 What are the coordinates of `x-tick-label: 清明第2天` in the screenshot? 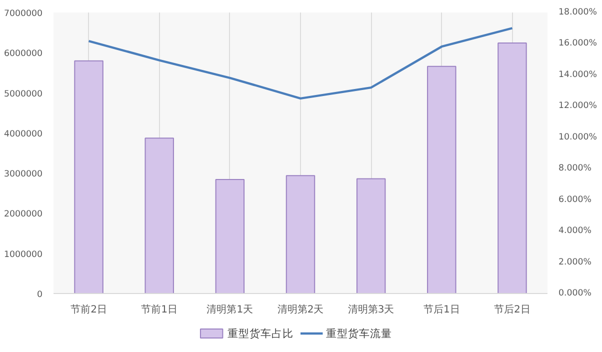 It's located at (300, 310).